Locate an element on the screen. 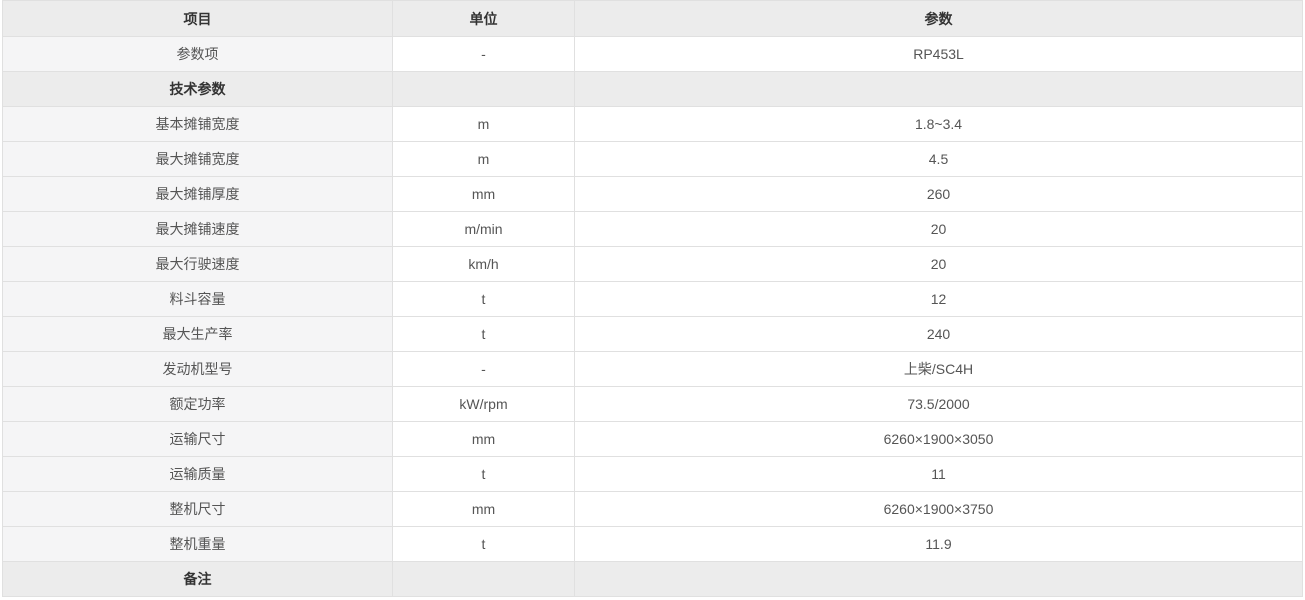 The height and width of the screenshot is (600, 1305). item-cell: 整机尺寸 is located at coordinates (197, 509).